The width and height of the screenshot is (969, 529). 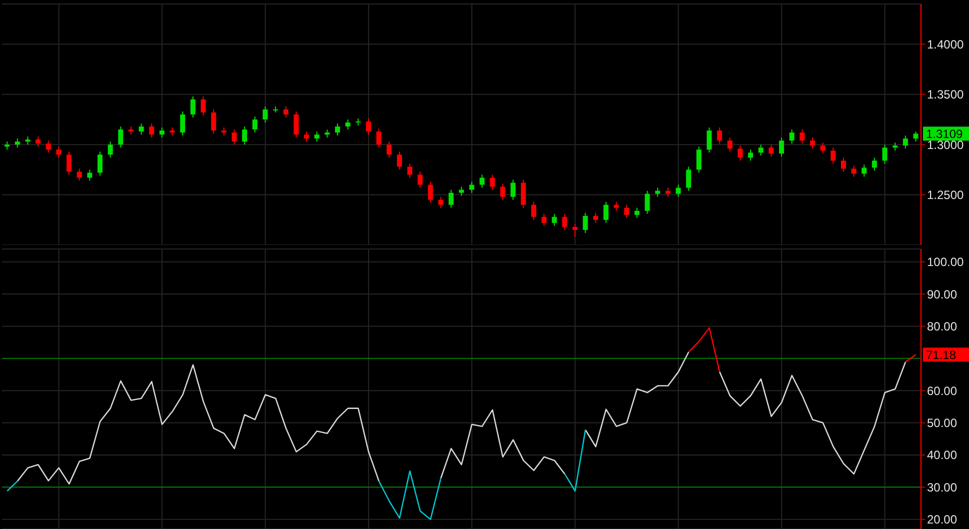 What do you see at coordinates (942, 455) in the screenshot?
I see `y-tick-label: 40.00` at bounding box center [942, 455].